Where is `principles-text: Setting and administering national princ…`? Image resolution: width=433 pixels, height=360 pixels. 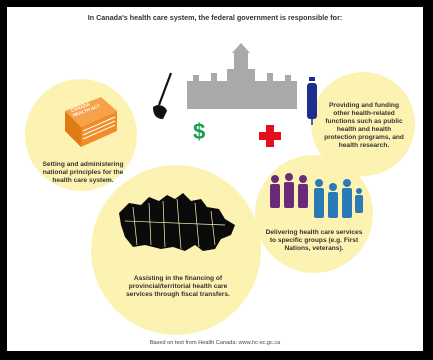
principles-text: Setting and administering national princ… is located at coordinates (83, 172).